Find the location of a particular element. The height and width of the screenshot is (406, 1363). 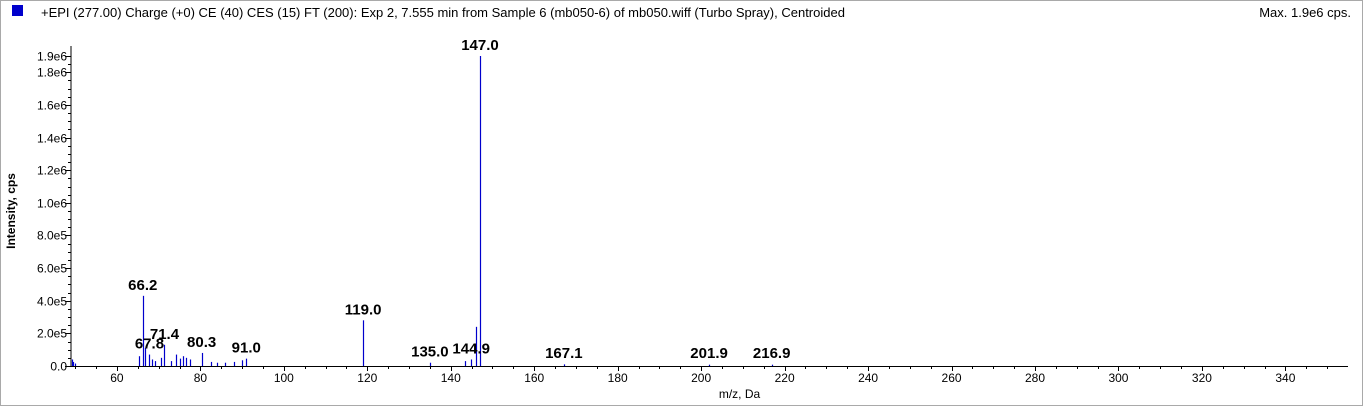

peak-label-135.0: 135.0 is located at coordinates (430, 352).